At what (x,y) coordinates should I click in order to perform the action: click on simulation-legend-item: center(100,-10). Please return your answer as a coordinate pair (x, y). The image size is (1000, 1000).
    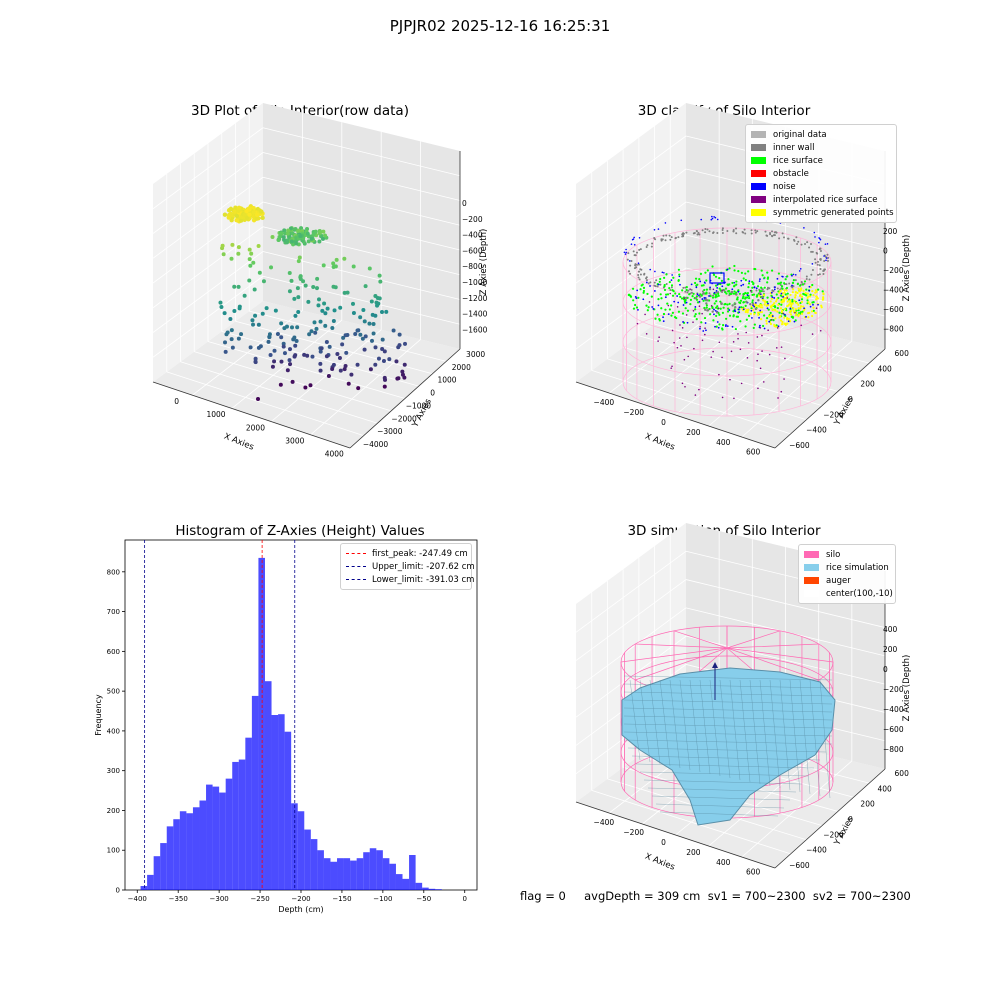
    Looking at the image, I should click on (848, 593).